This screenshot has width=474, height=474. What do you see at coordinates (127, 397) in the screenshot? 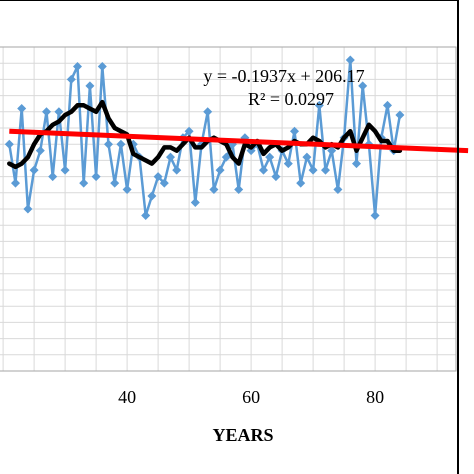
I see `x-tick-label: 40` at bounding box center [127, 397].